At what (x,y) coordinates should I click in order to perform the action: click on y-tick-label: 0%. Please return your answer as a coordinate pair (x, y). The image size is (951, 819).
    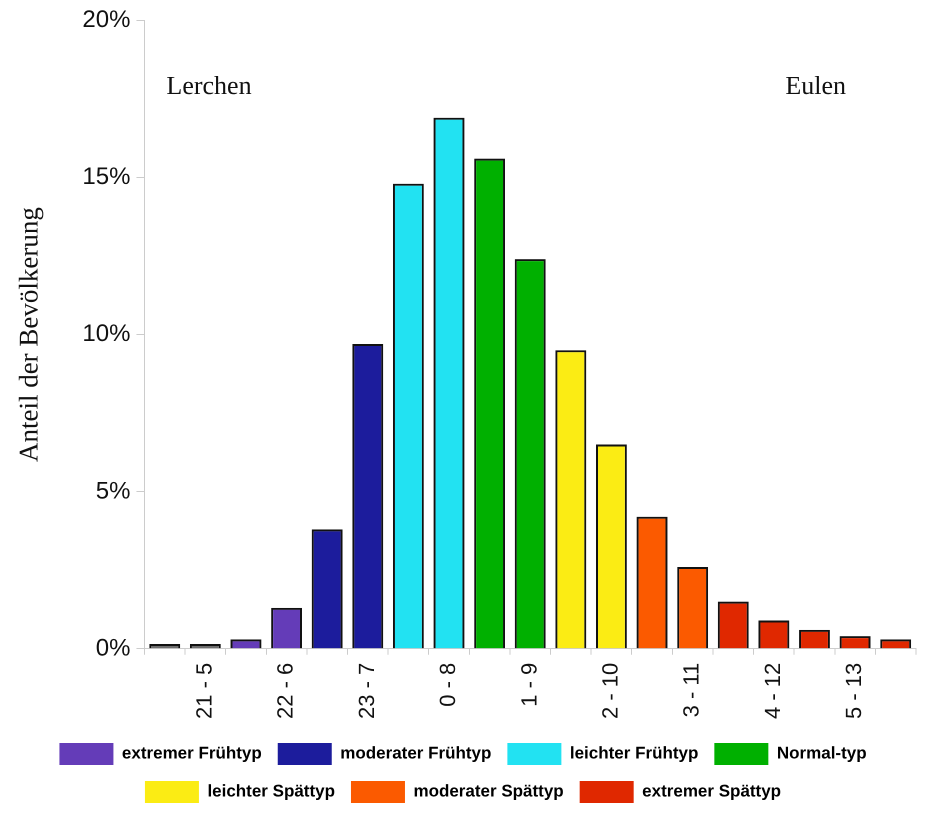
    Looking at the image, I should click on (113, 648).